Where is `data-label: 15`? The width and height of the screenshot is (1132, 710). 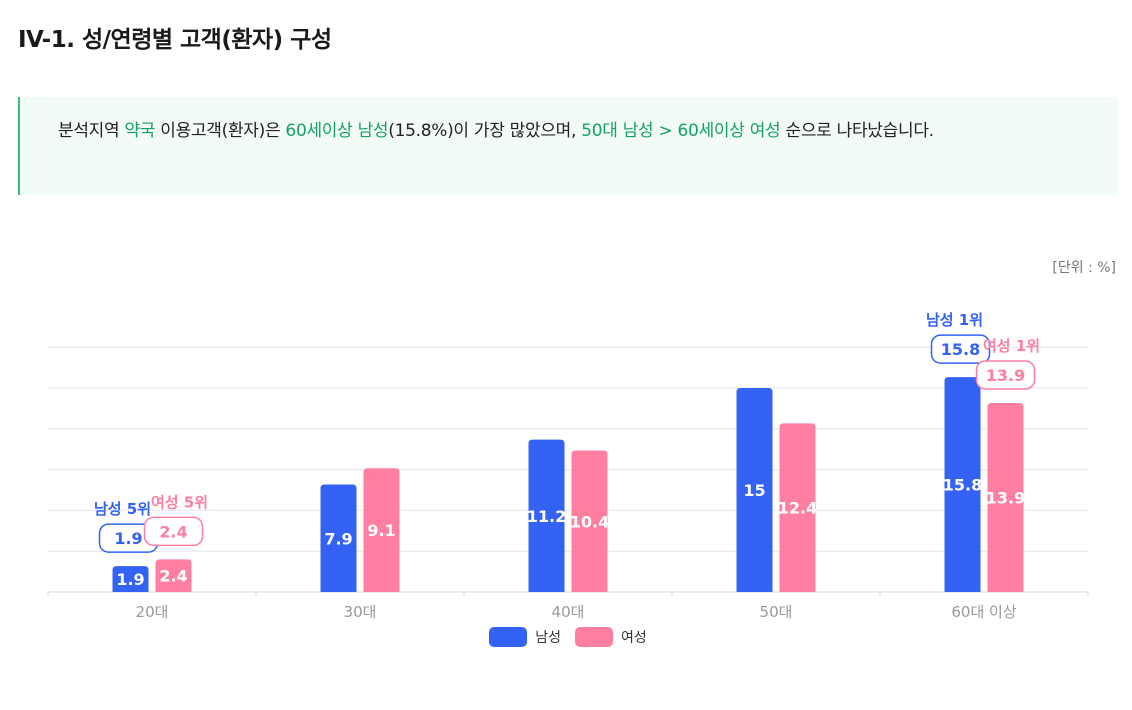
data-label: 15 is located at coordinates (754, 490).